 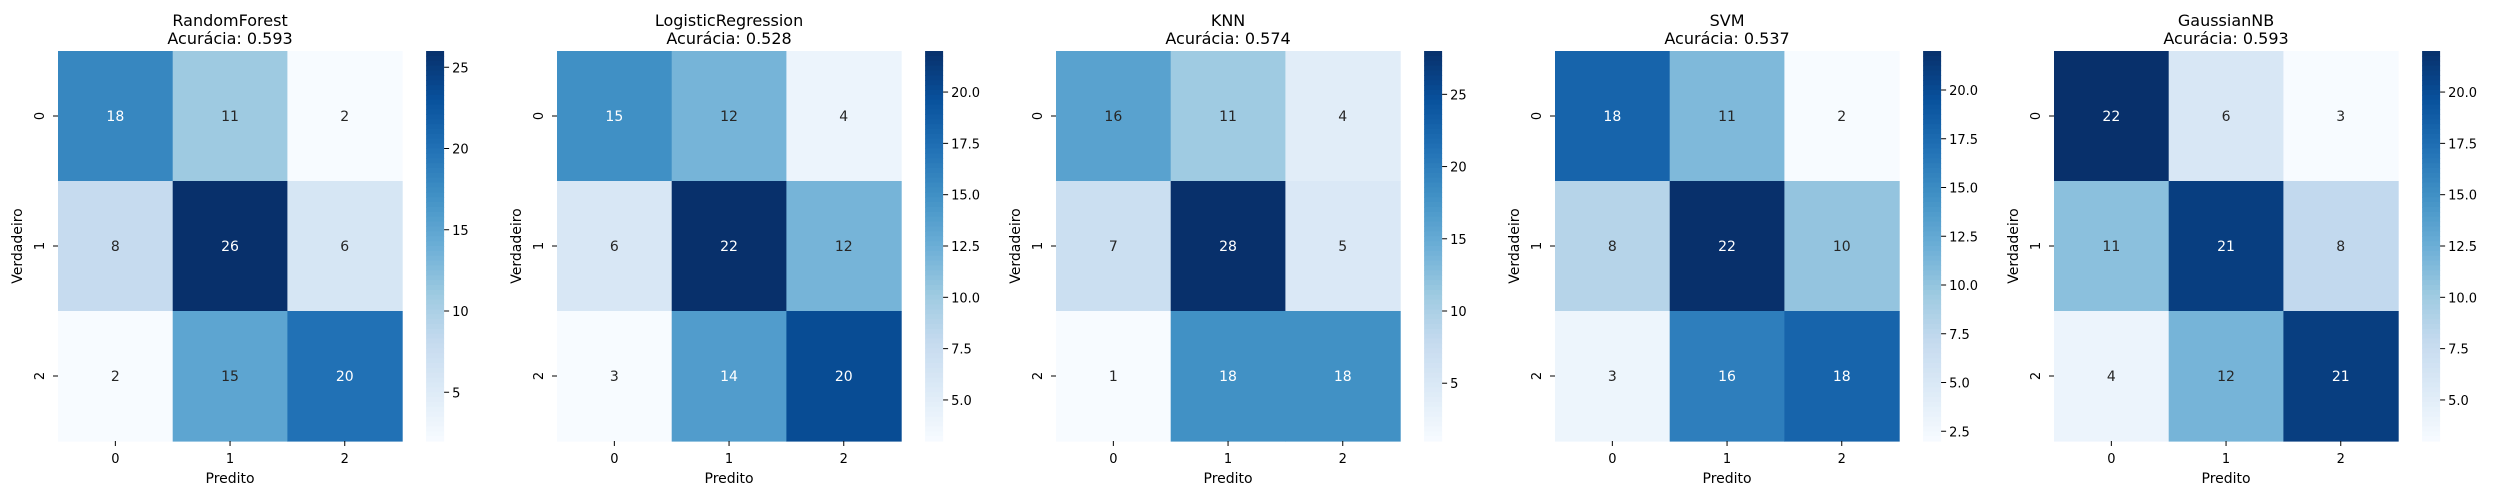 What do you see at coordinates (729, 479) in the screenshot?
I see `x-axis-label: Predito` at bounding box center [729, 479].